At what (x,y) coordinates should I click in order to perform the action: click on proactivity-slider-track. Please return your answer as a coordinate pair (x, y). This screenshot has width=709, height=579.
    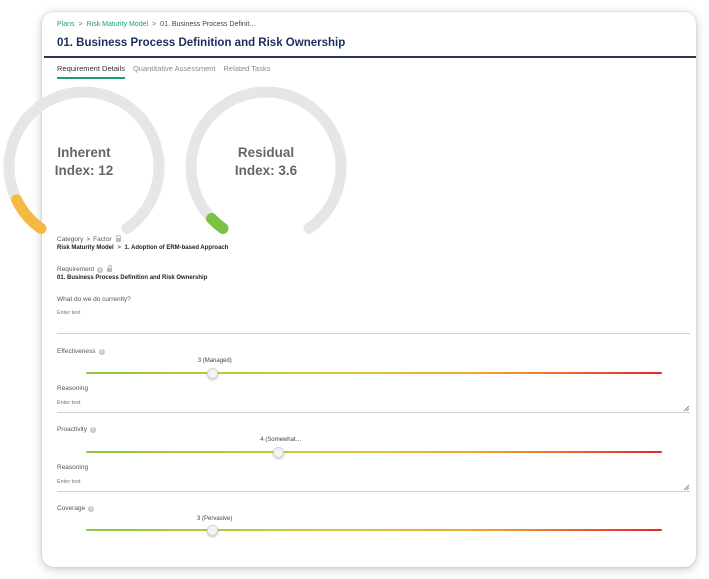
    Looking at the image, I should click on (374, 452).